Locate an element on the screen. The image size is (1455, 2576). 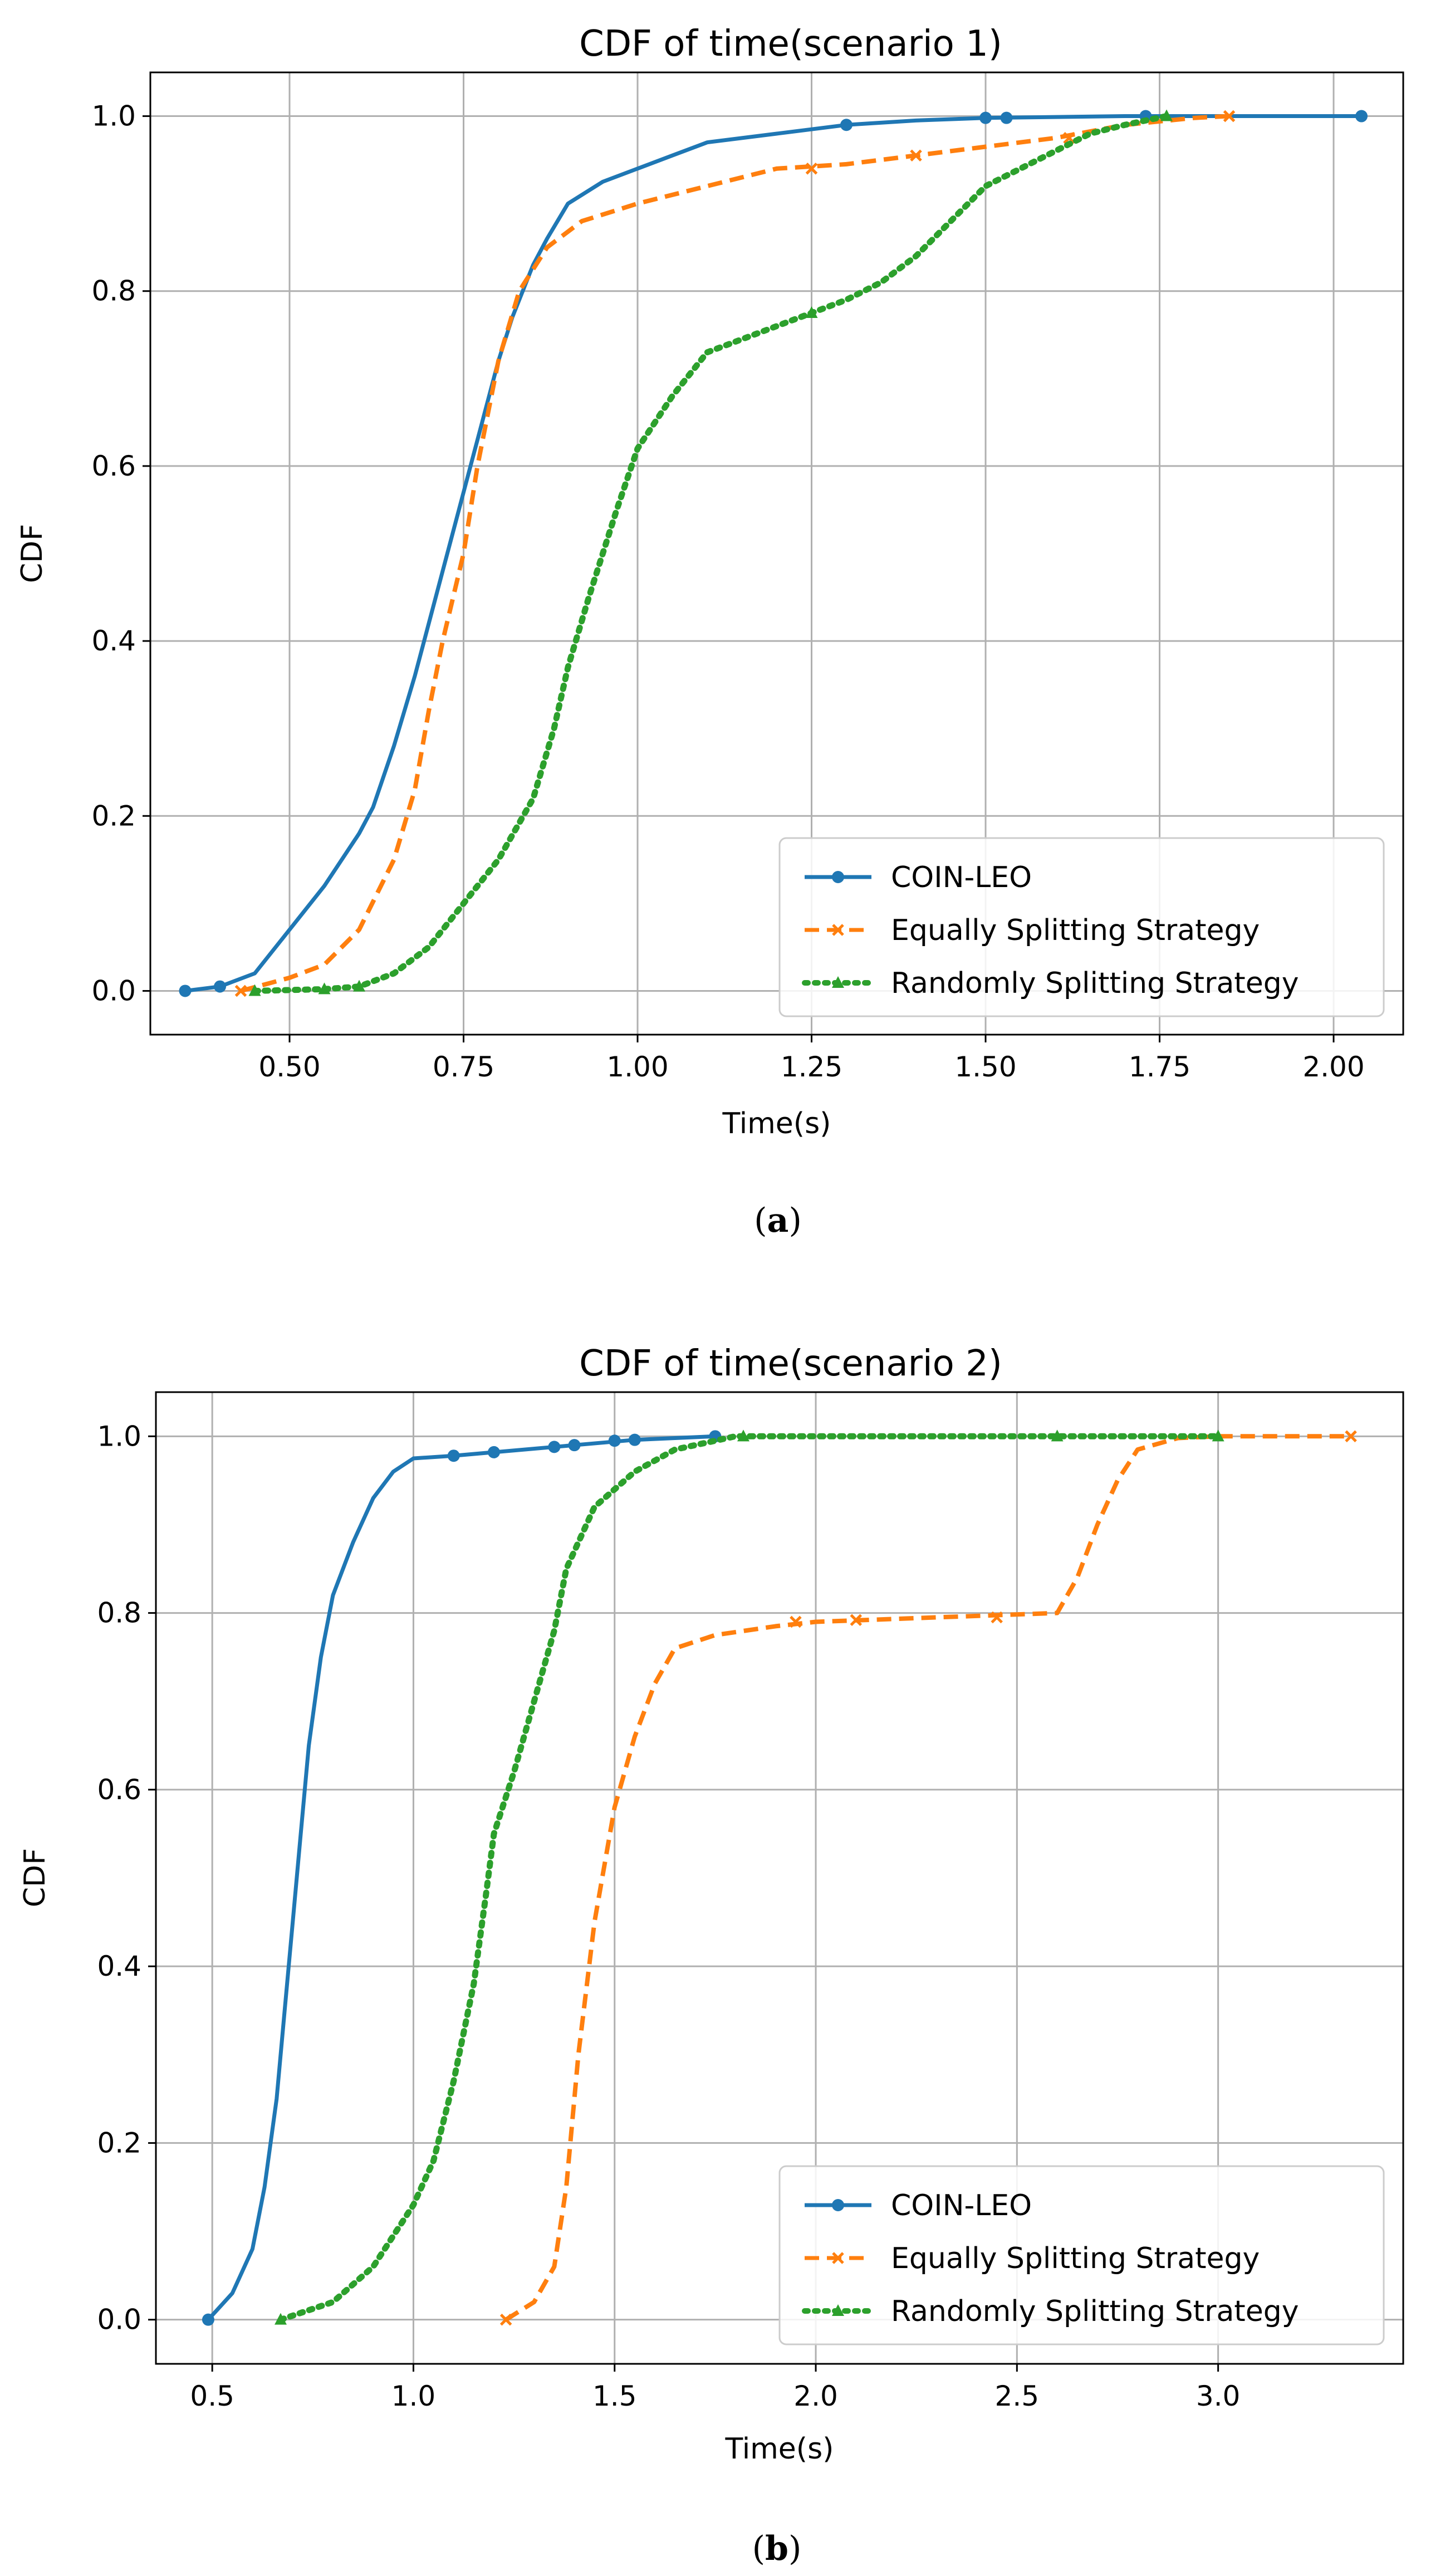
x-tick-label: 1.25 is located at coordinates (811, 1067).